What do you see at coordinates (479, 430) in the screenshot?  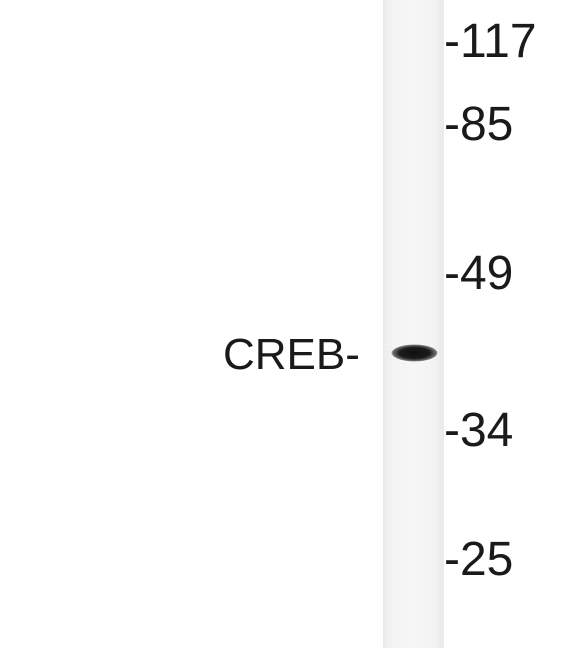 I see `molecular-weight-marker-34: -34` at bounding box center [479, 430].